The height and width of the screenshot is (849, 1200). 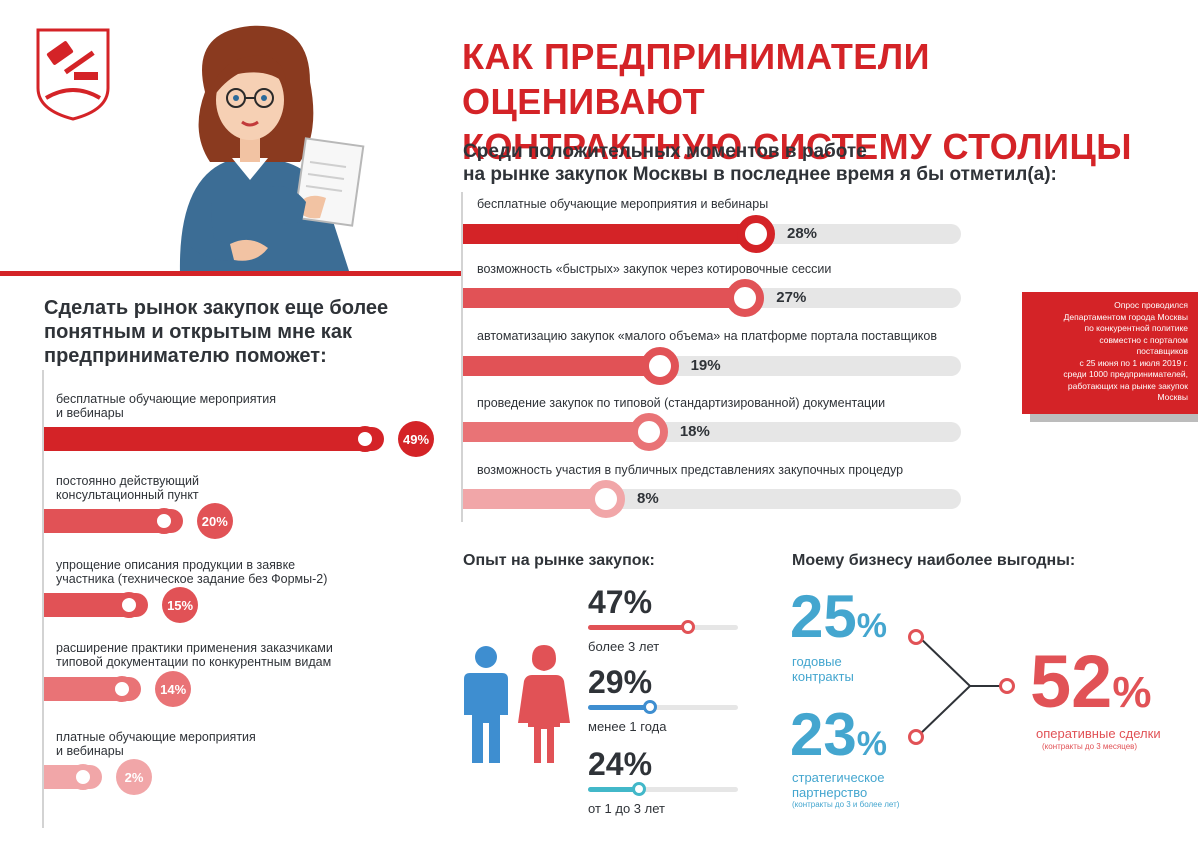 I want to click on strategic-percent: 23%, so click(x=838, y=739).